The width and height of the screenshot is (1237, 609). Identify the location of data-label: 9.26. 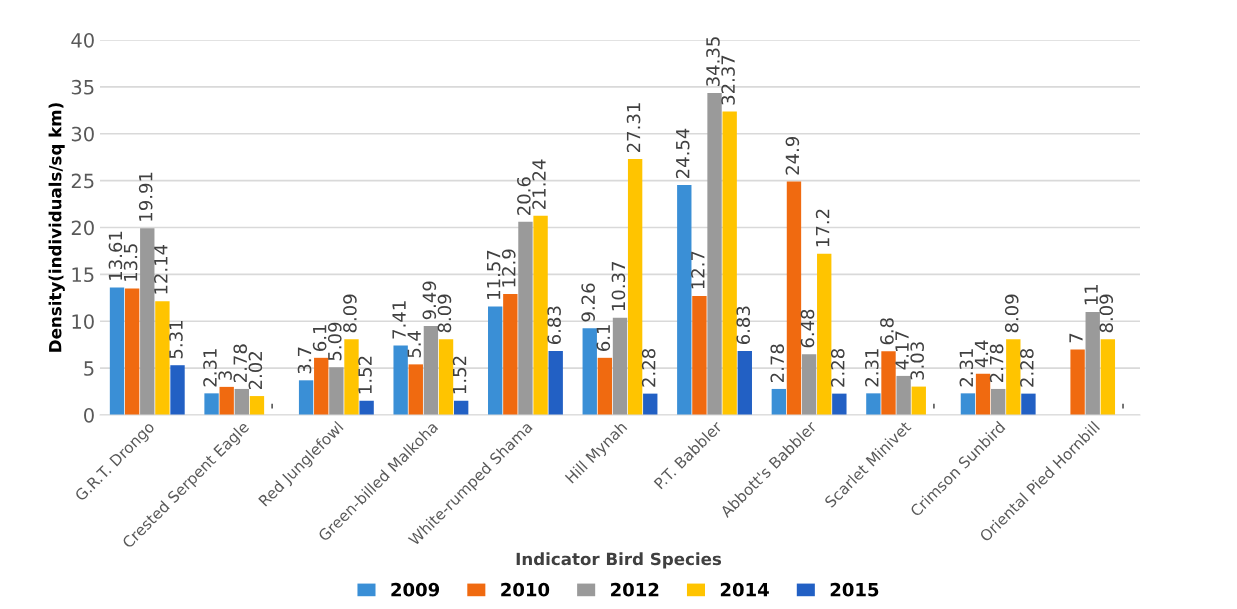
(588, 302).